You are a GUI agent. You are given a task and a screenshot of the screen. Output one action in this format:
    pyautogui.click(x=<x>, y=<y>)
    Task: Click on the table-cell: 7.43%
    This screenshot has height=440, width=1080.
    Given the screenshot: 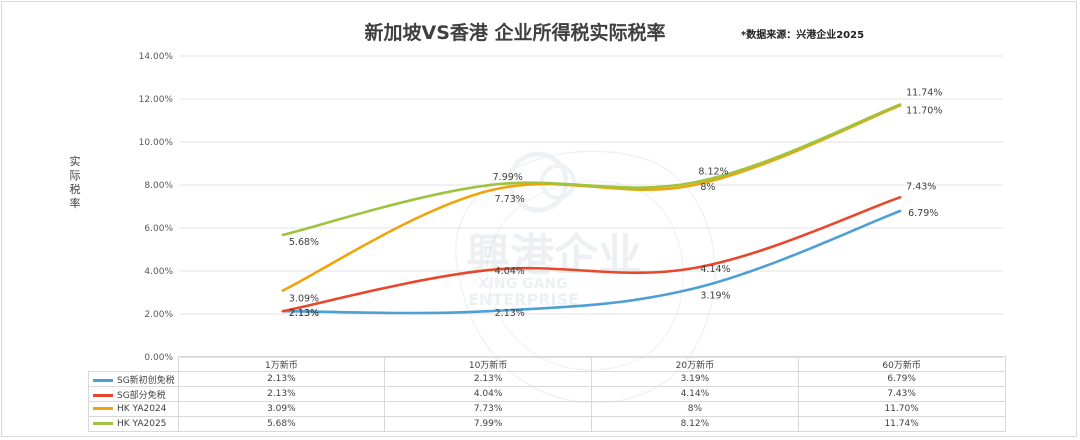 What is the action you would take?
    pyautogui.click(x=901, y=394)
    